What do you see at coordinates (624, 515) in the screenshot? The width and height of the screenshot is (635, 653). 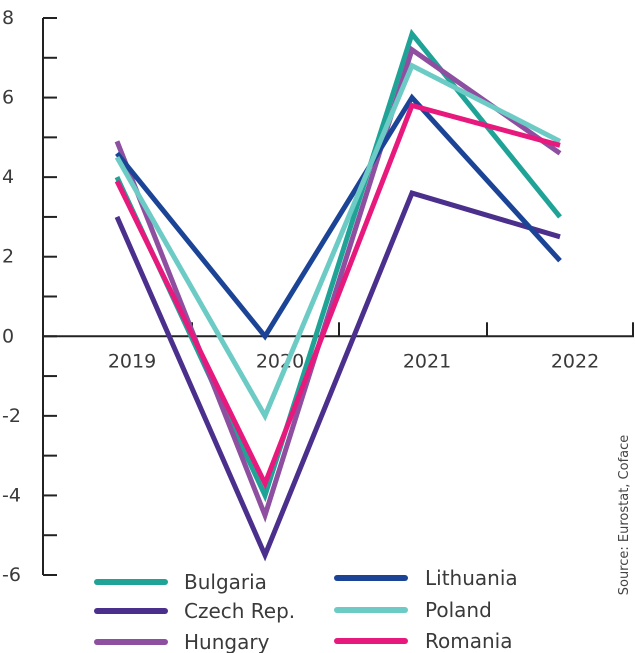 I see `source-note: Source: Eurostat, Coface` at bounding box center [624, 515].